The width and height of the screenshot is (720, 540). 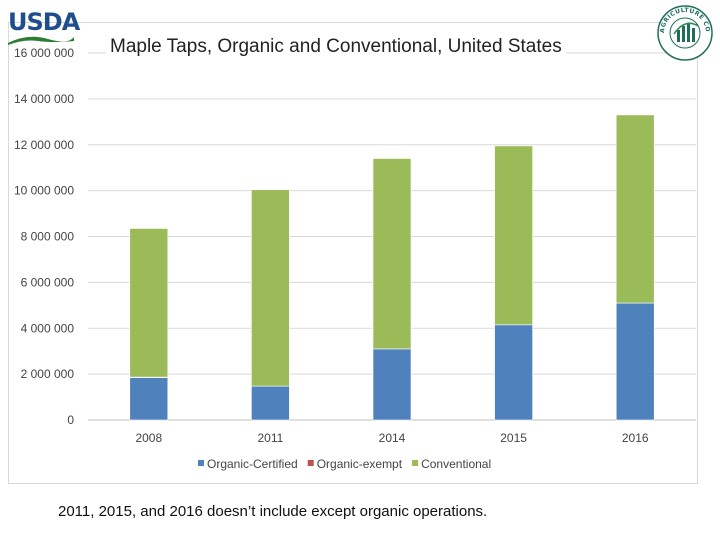 I want to click on bar-organic-certified-2008, so click(x=149, y=399).